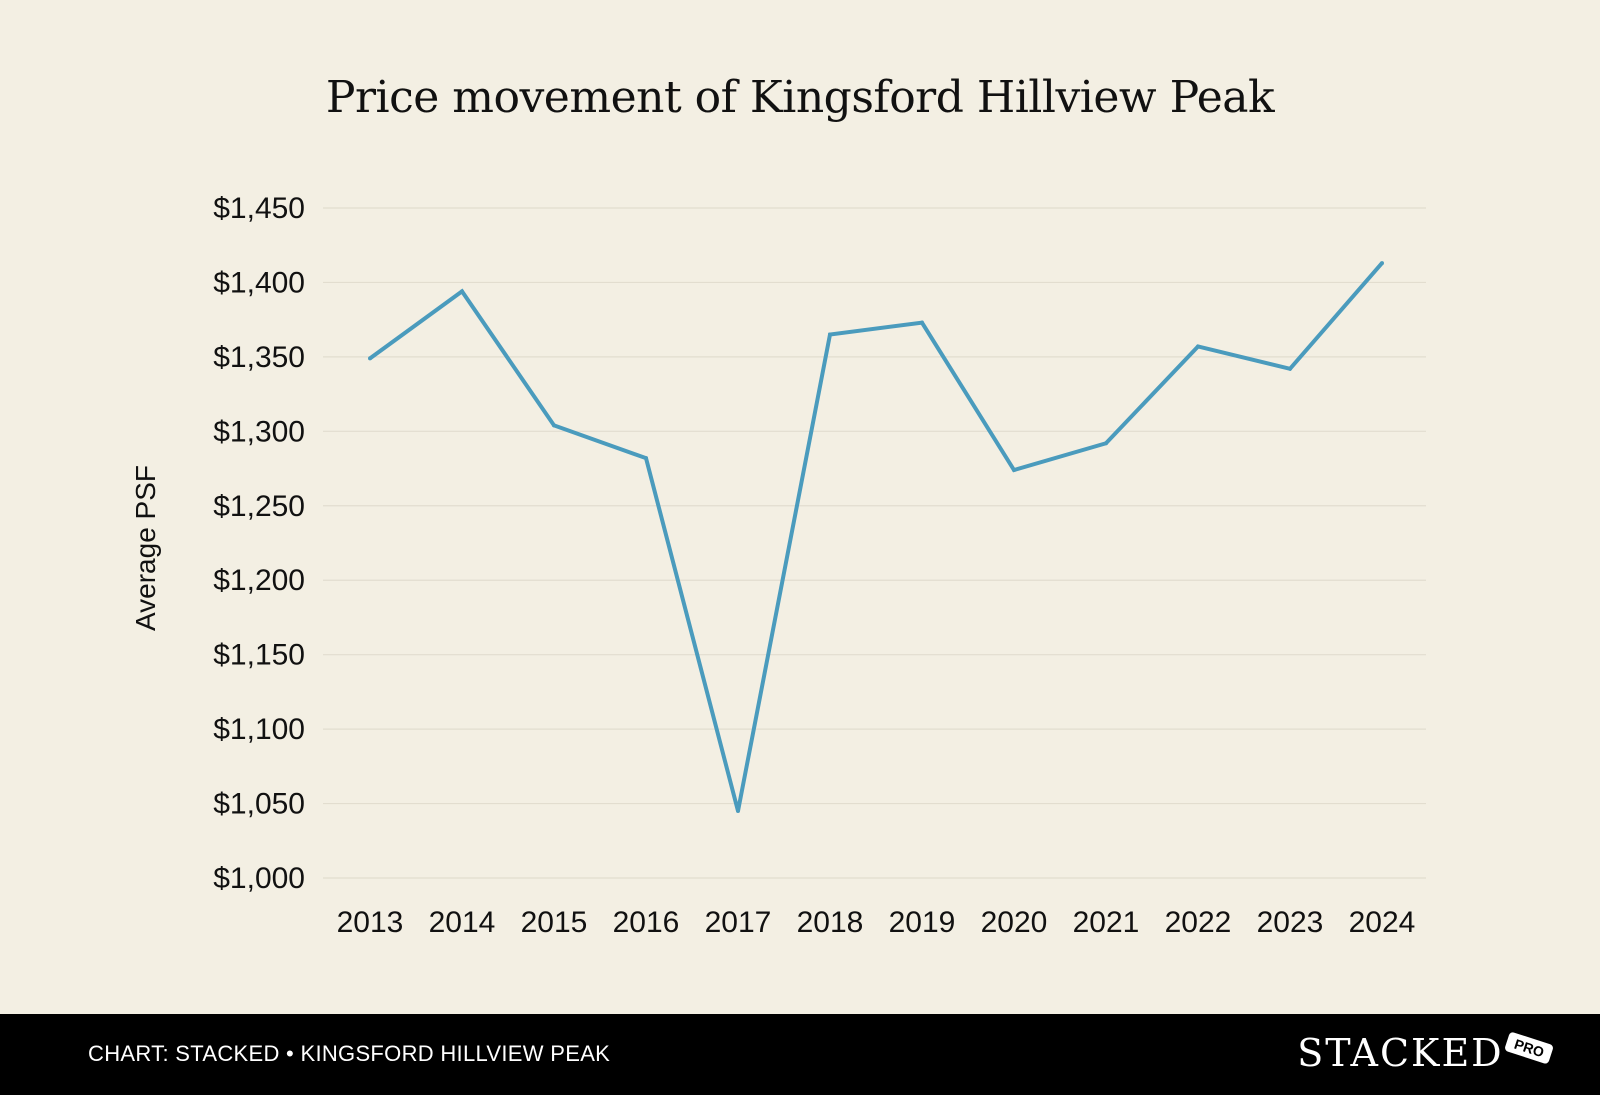 The width and height of the screenshot is (1600, 1095). Describe the element at coordinates (370, 922) in the screenshot. I see `x-tick-label: 2013` at that location.